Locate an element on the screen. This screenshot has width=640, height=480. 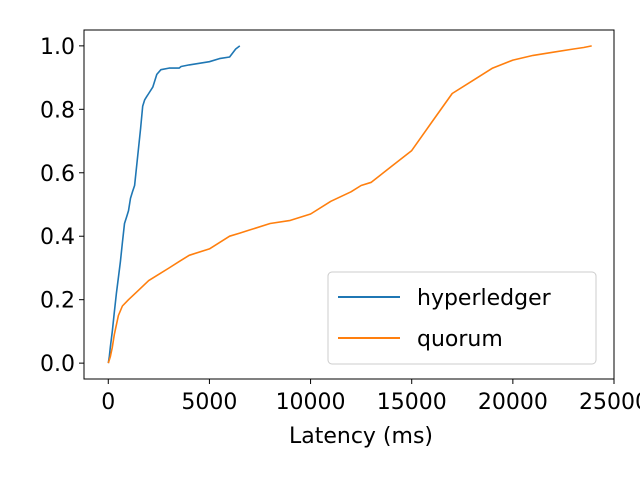
x-tick-label: 0 is located at coordinates (108, 402).